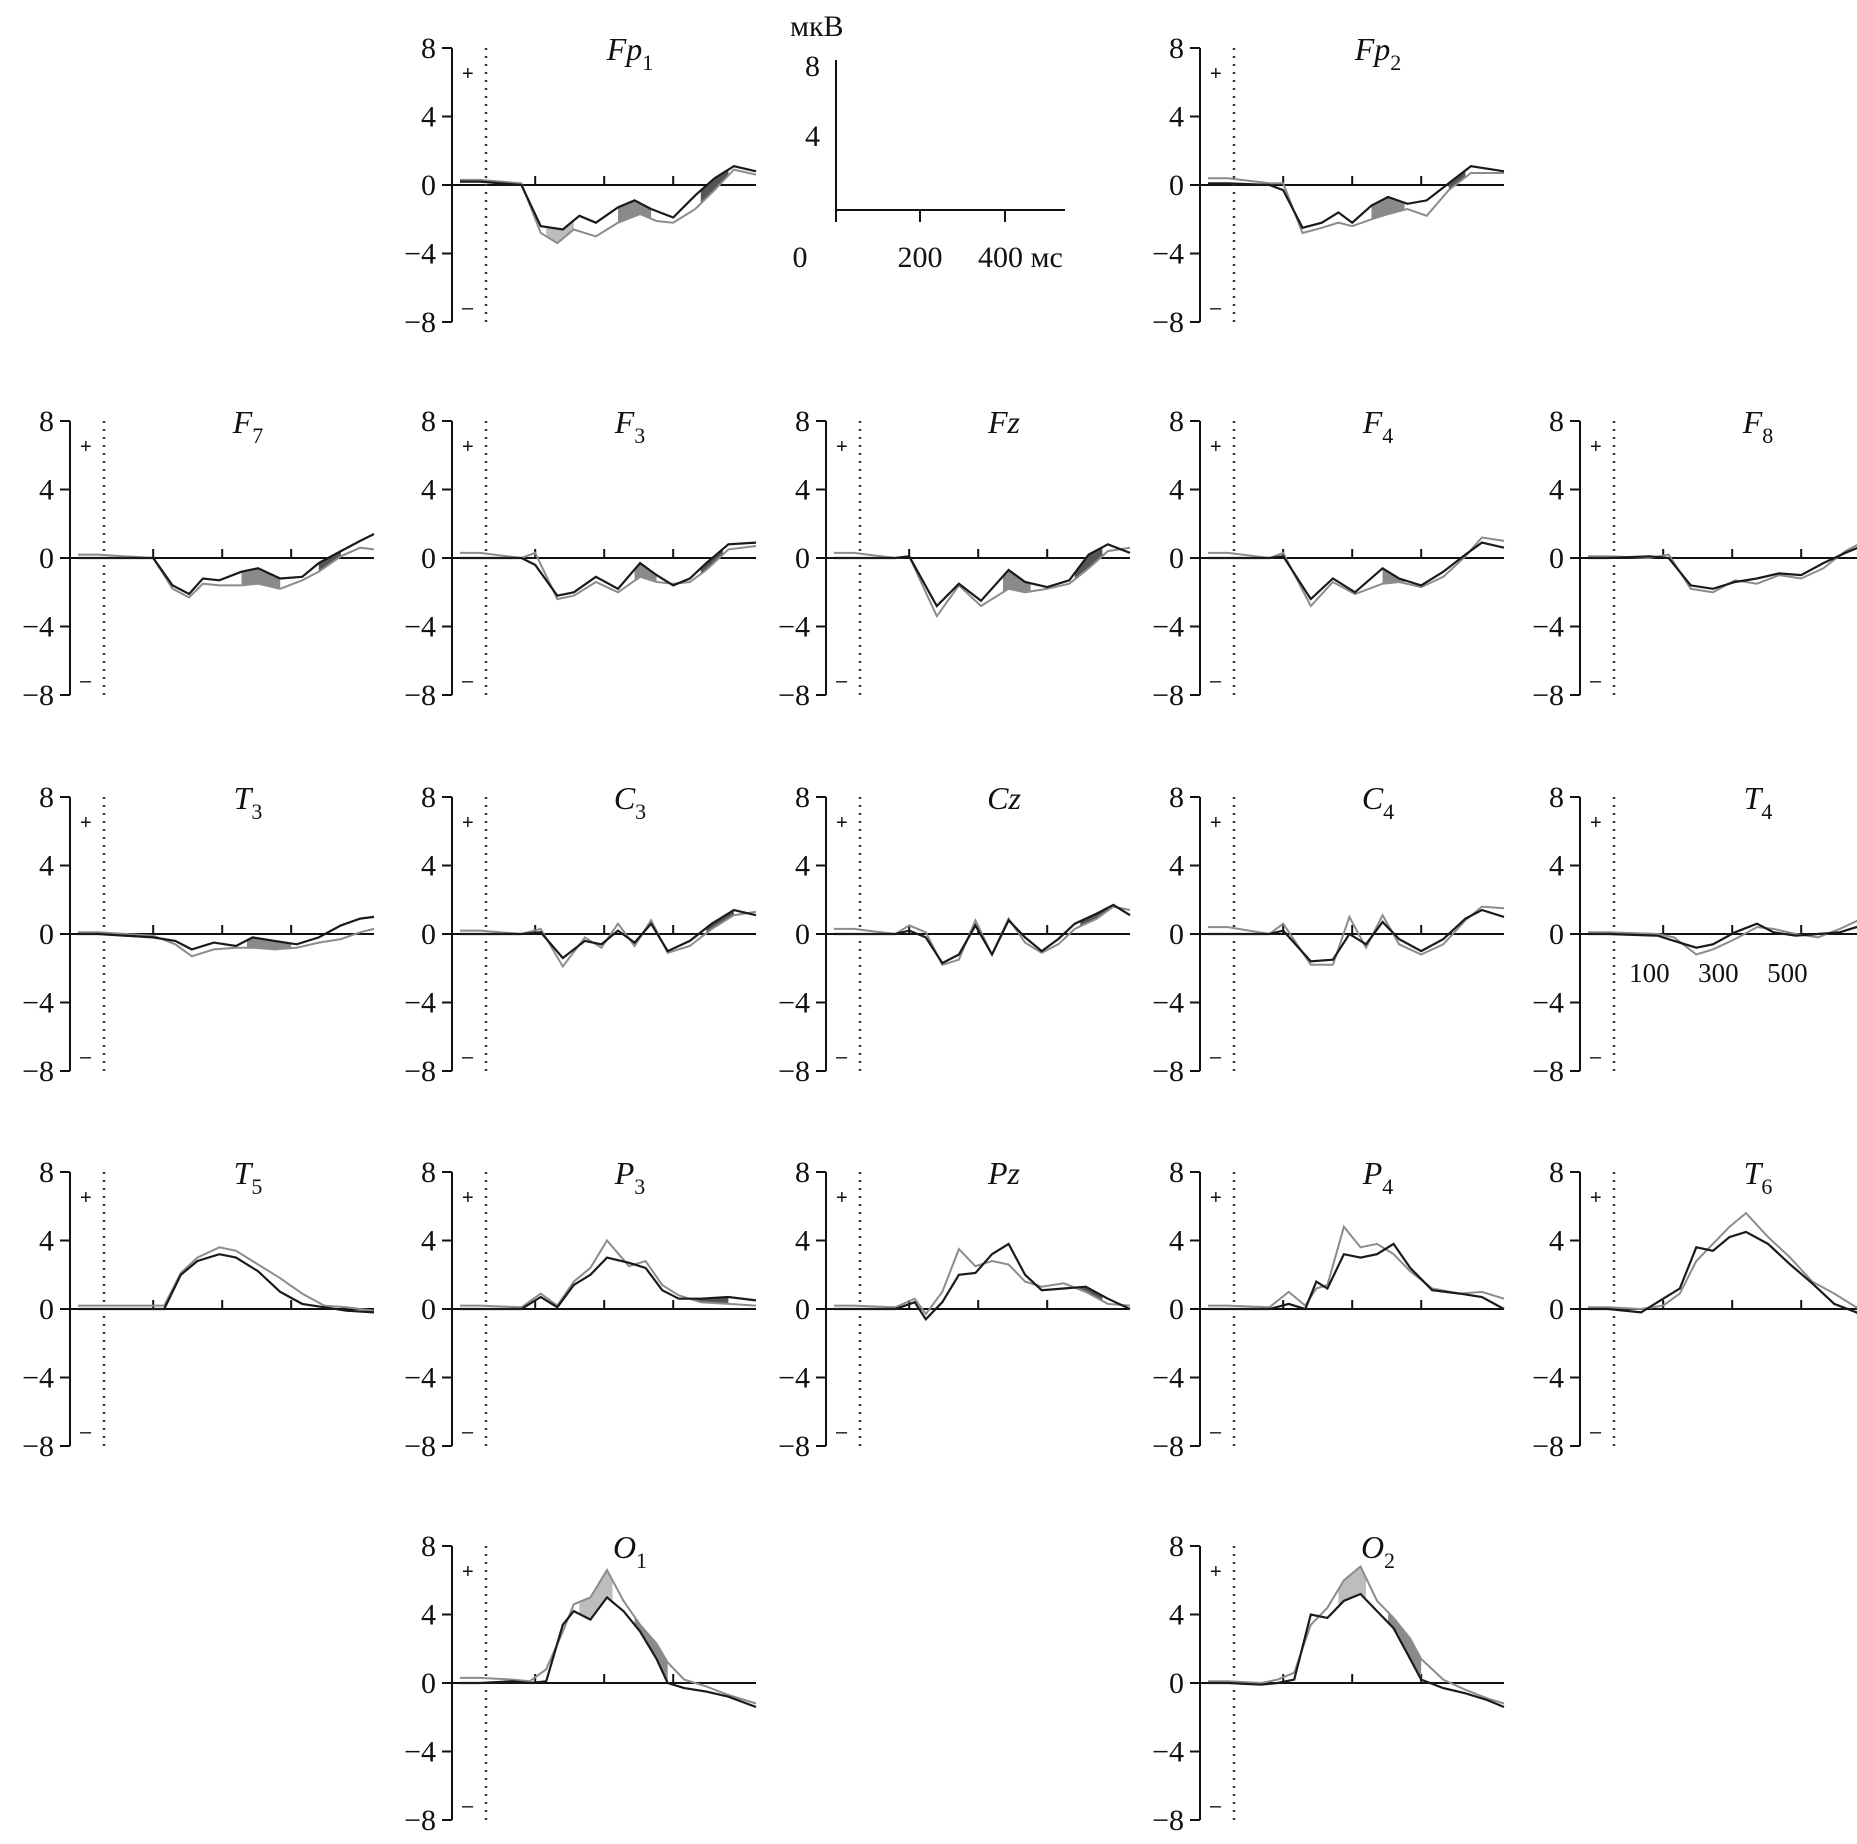 Image resolution: width=1857 pixels, height=1844 pixels. Describe the element at coordinates (1328, 1309) in the screenshot. I see `panel-p4: 8 4 0 −4 −8 + – P4` at that location.